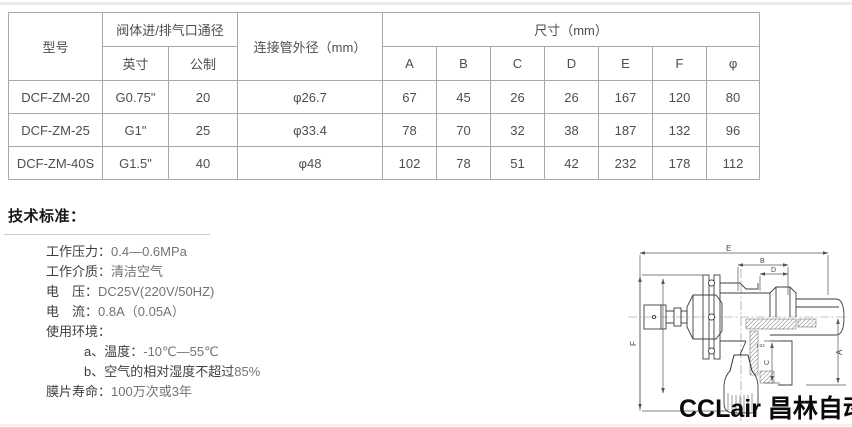  I want to click on brand-watermark: CCLair 昌林自动化, so click(765, 409).